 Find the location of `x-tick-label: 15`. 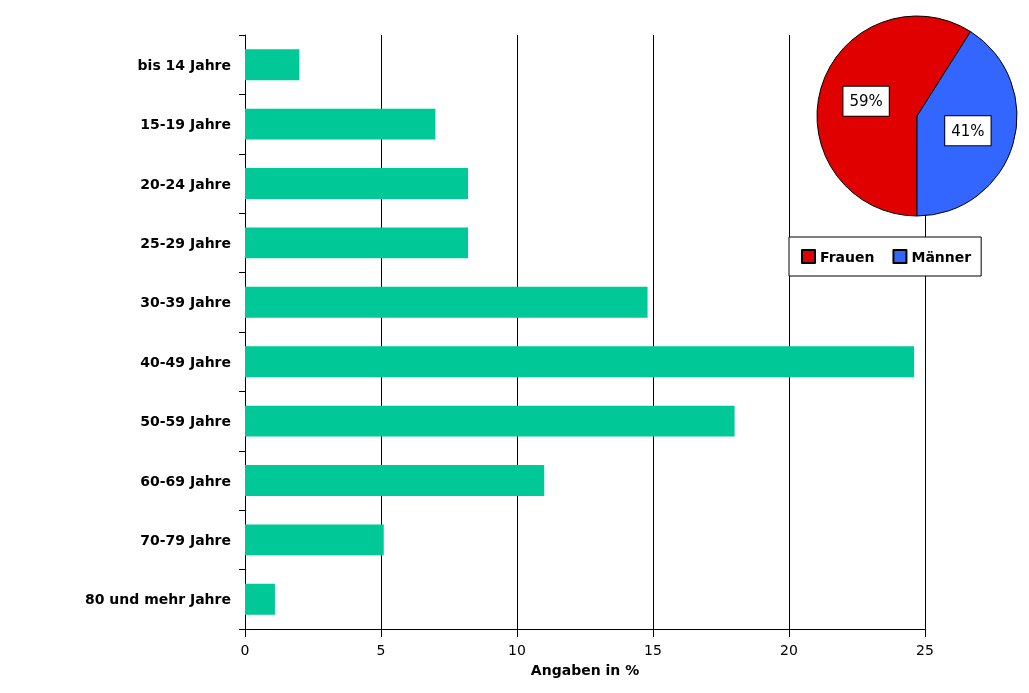

x-tick-label: 15 is located at coordinates (653, 650).